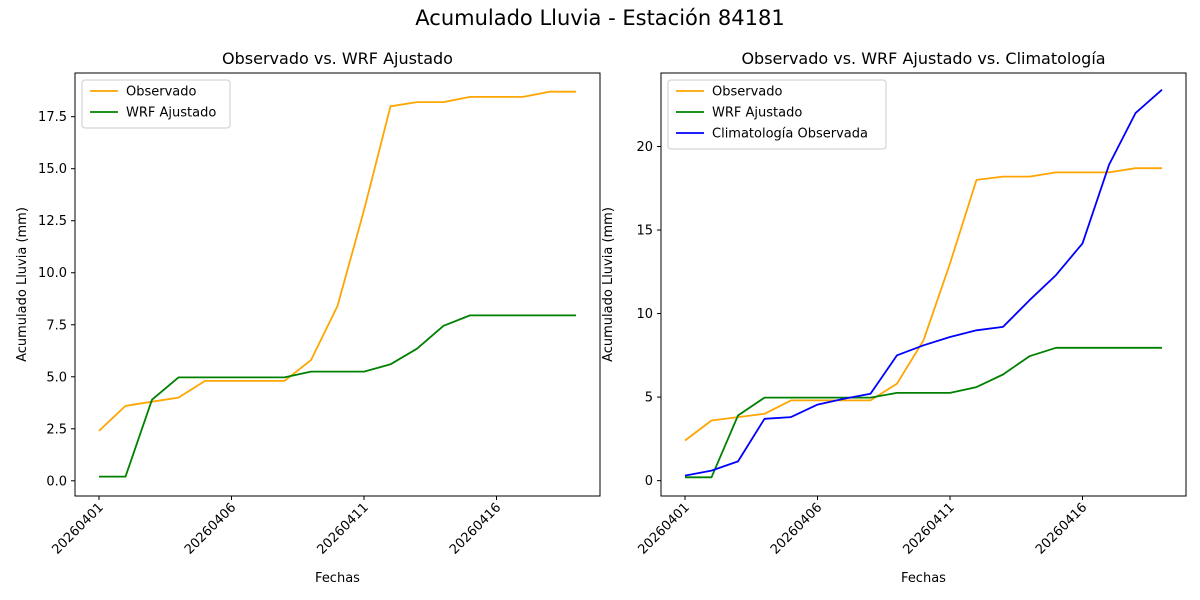 This screenshot has height=600, width=1200. What do you see at coordinates (649, 398) in the screenshot?
I see `y-tick-label: 5` at bounding box center [649, 398].